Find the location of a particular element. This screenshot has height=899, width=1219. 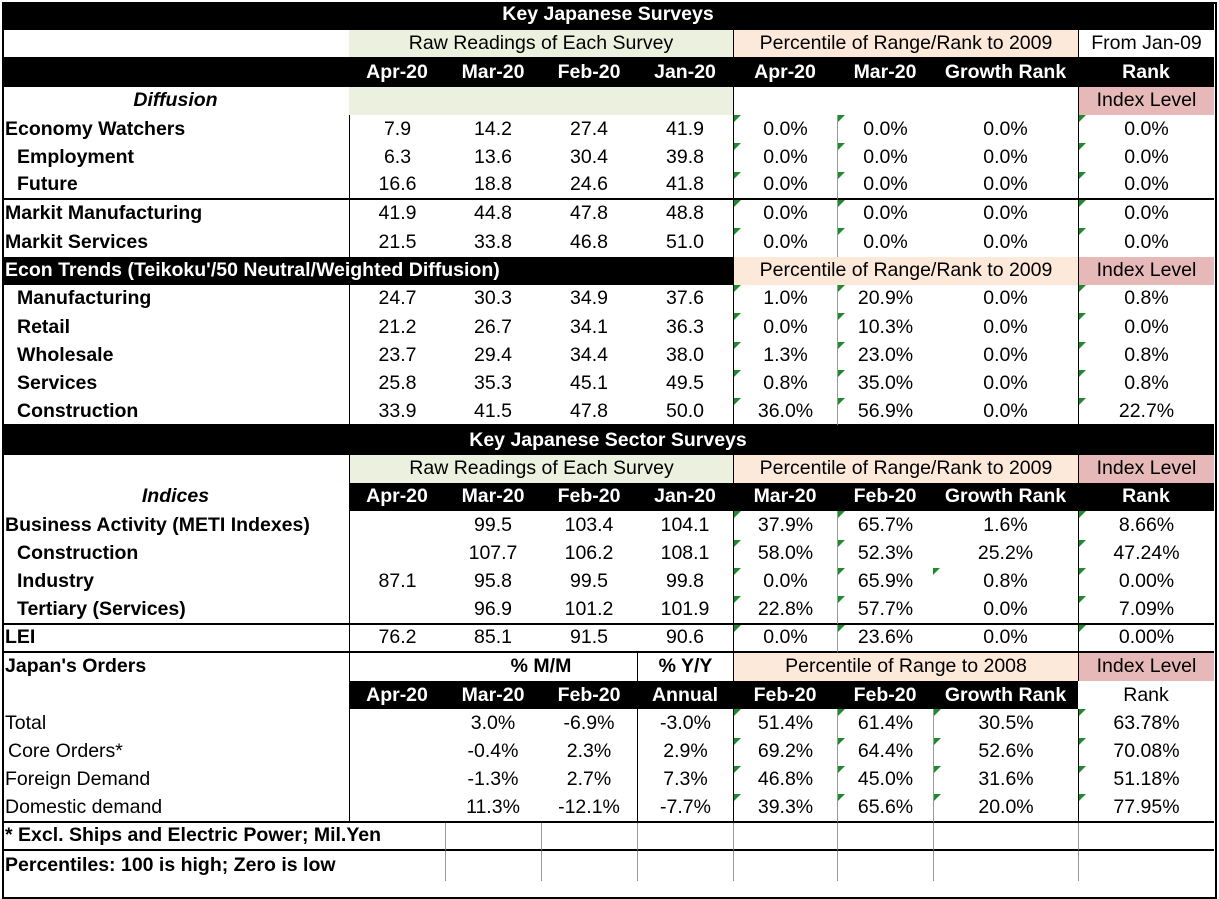

table-title: Key Japanese Surveys is located at coordinates (608, 16).